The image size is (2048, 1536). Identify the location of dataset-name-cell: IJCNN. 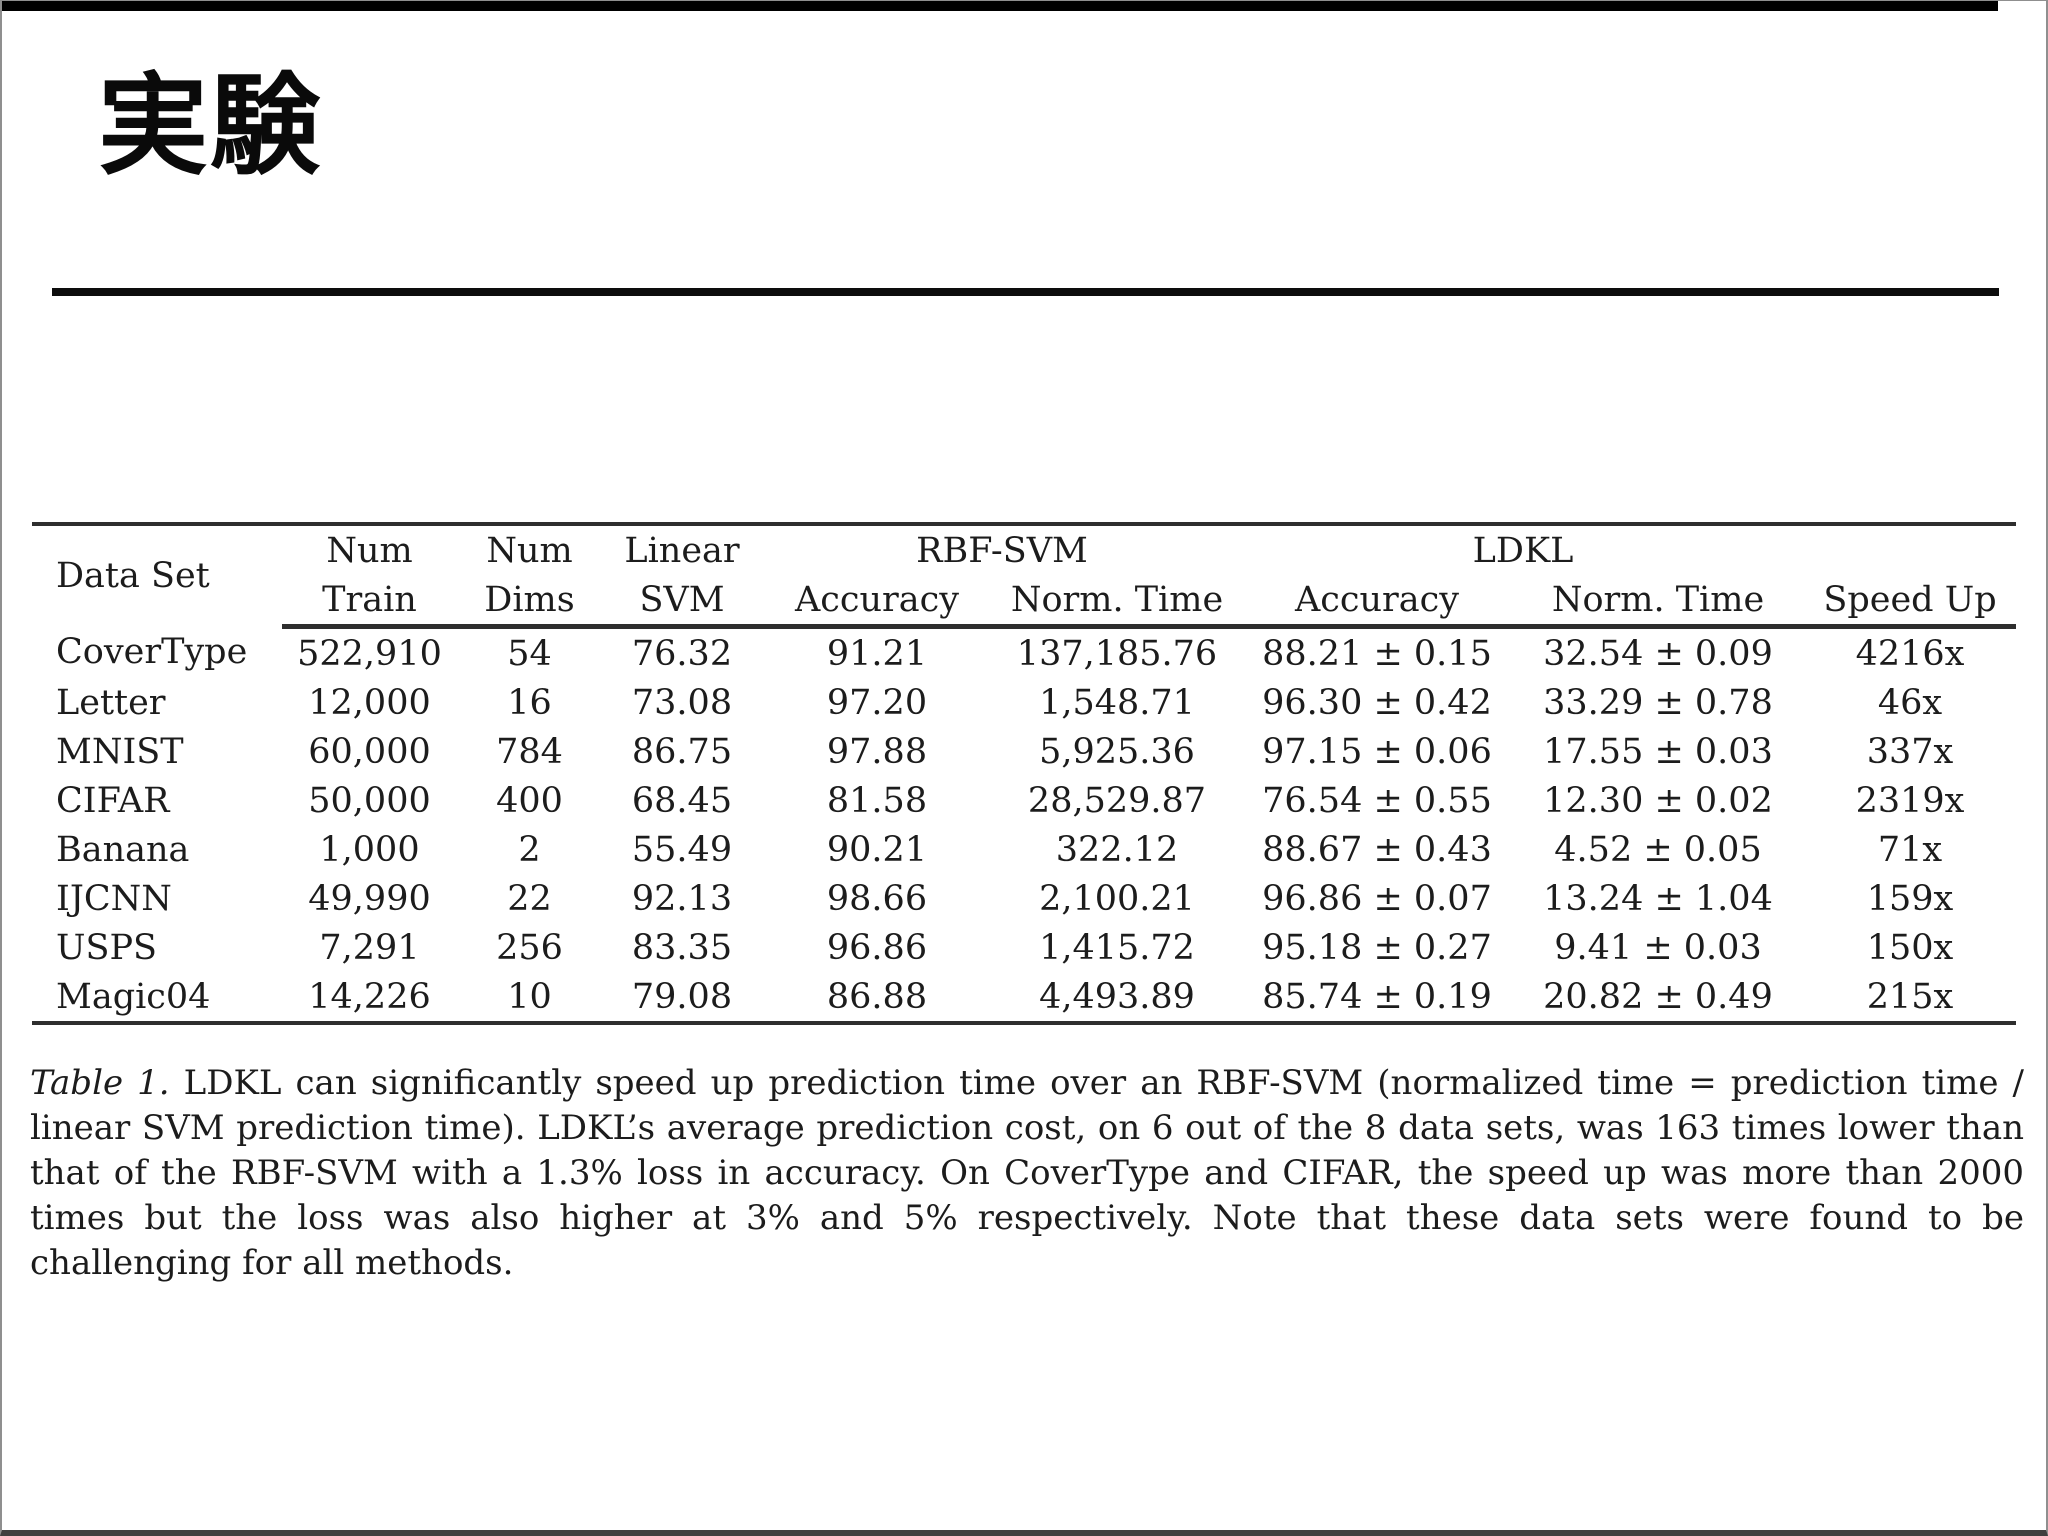
(114, 898).